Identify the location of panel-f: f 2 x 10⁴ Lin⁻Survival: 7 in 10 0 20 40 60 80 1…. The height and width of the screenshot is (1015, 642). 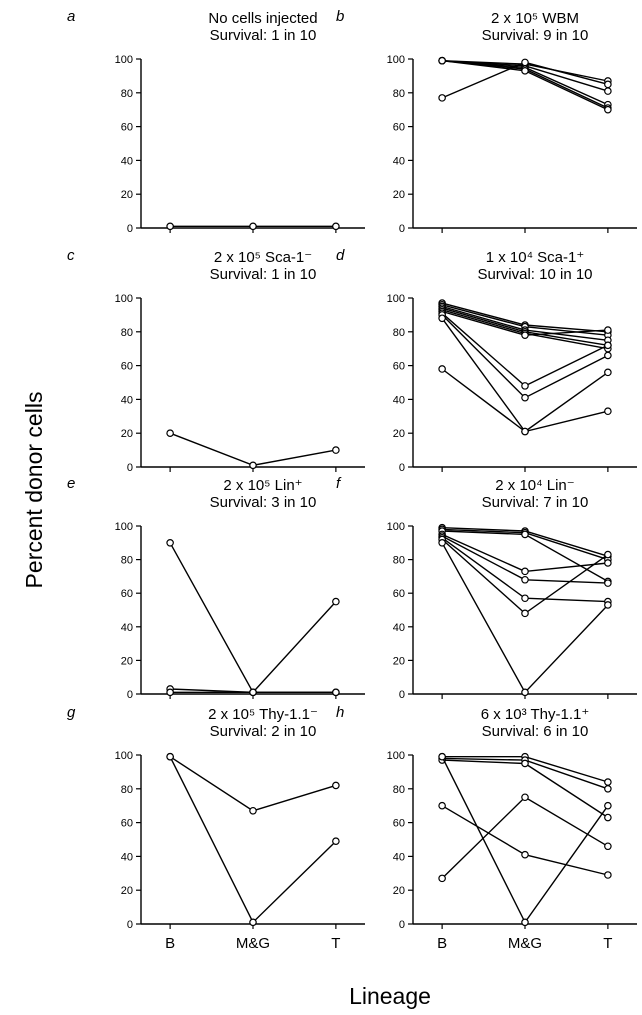
(486, 588).